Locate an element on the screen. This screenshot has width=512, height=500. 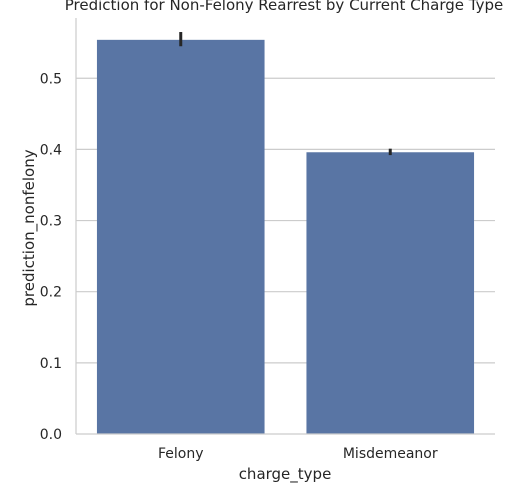
x-tick-label: Misdemeanor is located at coordinates (390, 454).